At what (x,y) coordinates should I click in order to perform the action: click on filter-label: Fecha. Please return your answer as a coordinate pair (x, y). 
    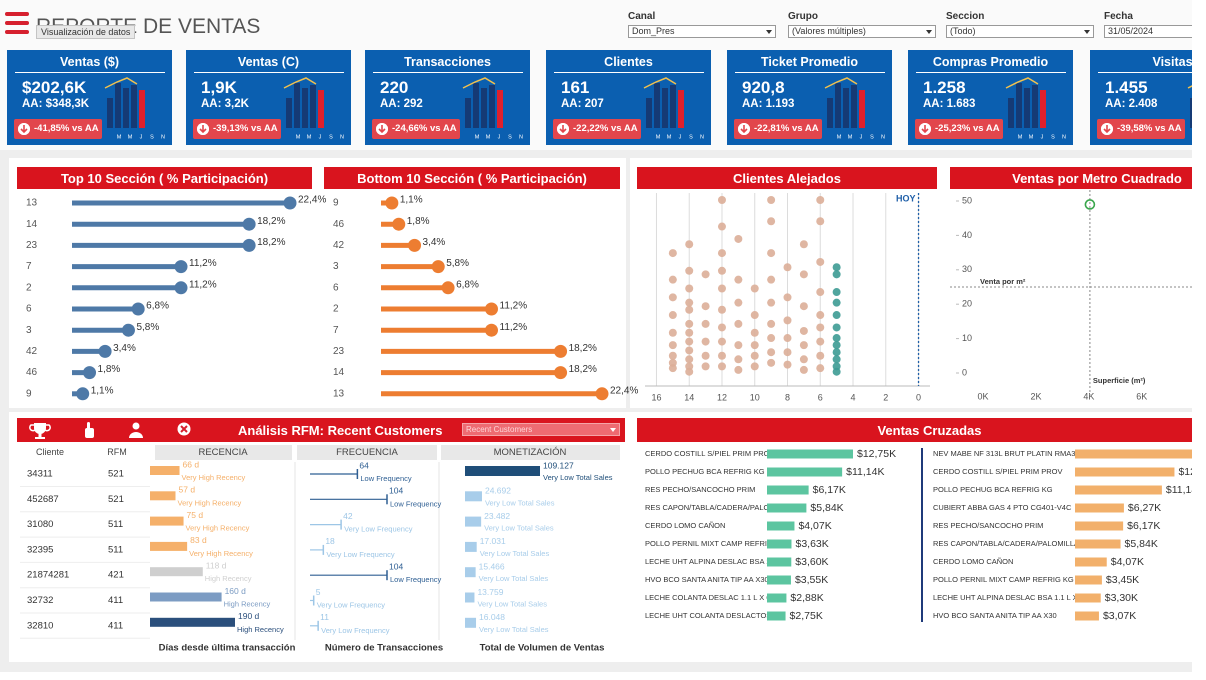
    Looking at the image, I should click on (1118, 16).